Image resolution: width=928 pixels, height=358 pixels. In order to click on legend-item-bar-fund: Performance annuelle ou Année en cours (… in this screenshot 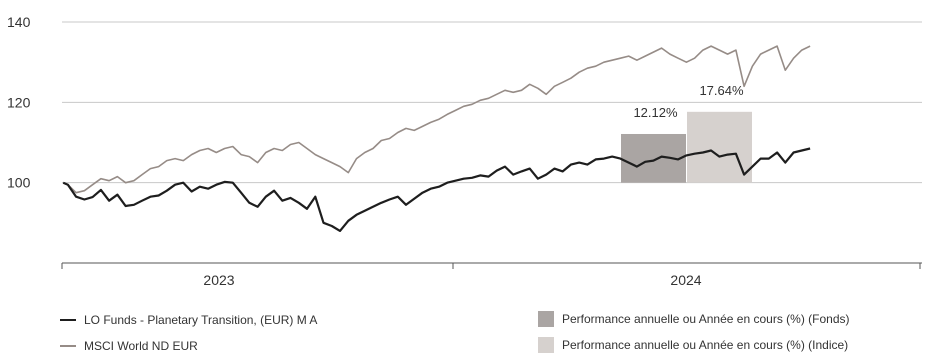, I will do `click(694, 319)`.